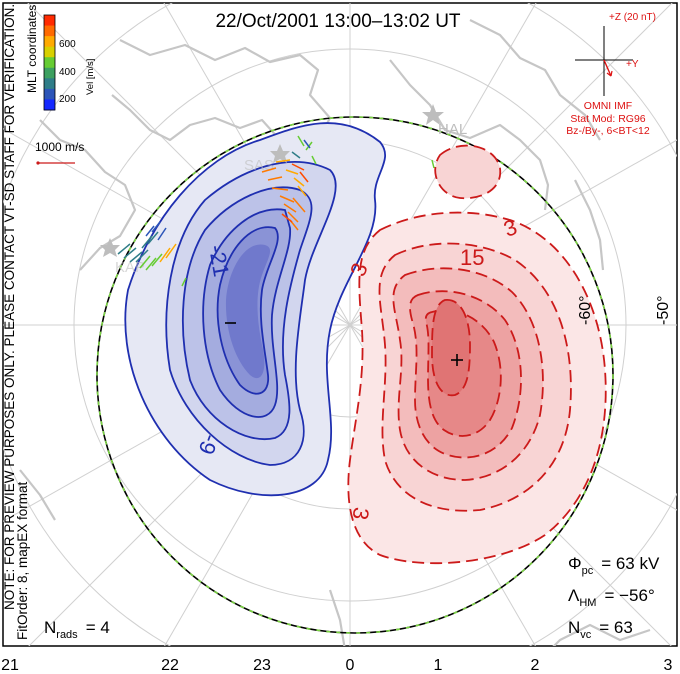 The image size is (680, 674). Describe the element at coordinates (360, 513) in the screenshot. I see `pos-contour-label-4: 3` at that location.